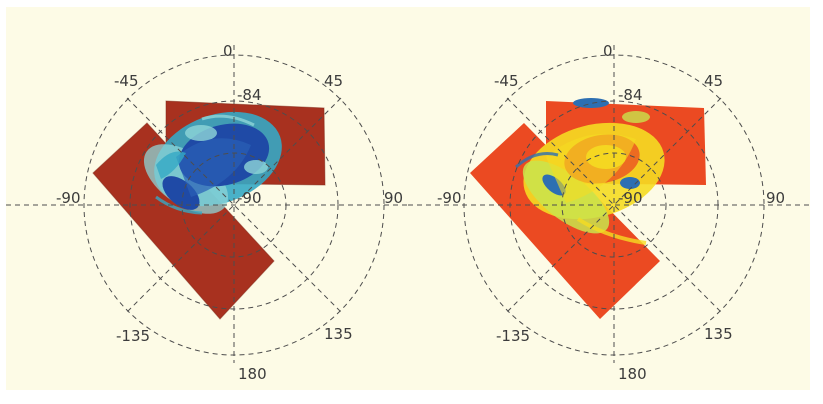 This screenshot has width=823, height=404. I want to click on left-angle-label-90: 90, so click(393, 198).